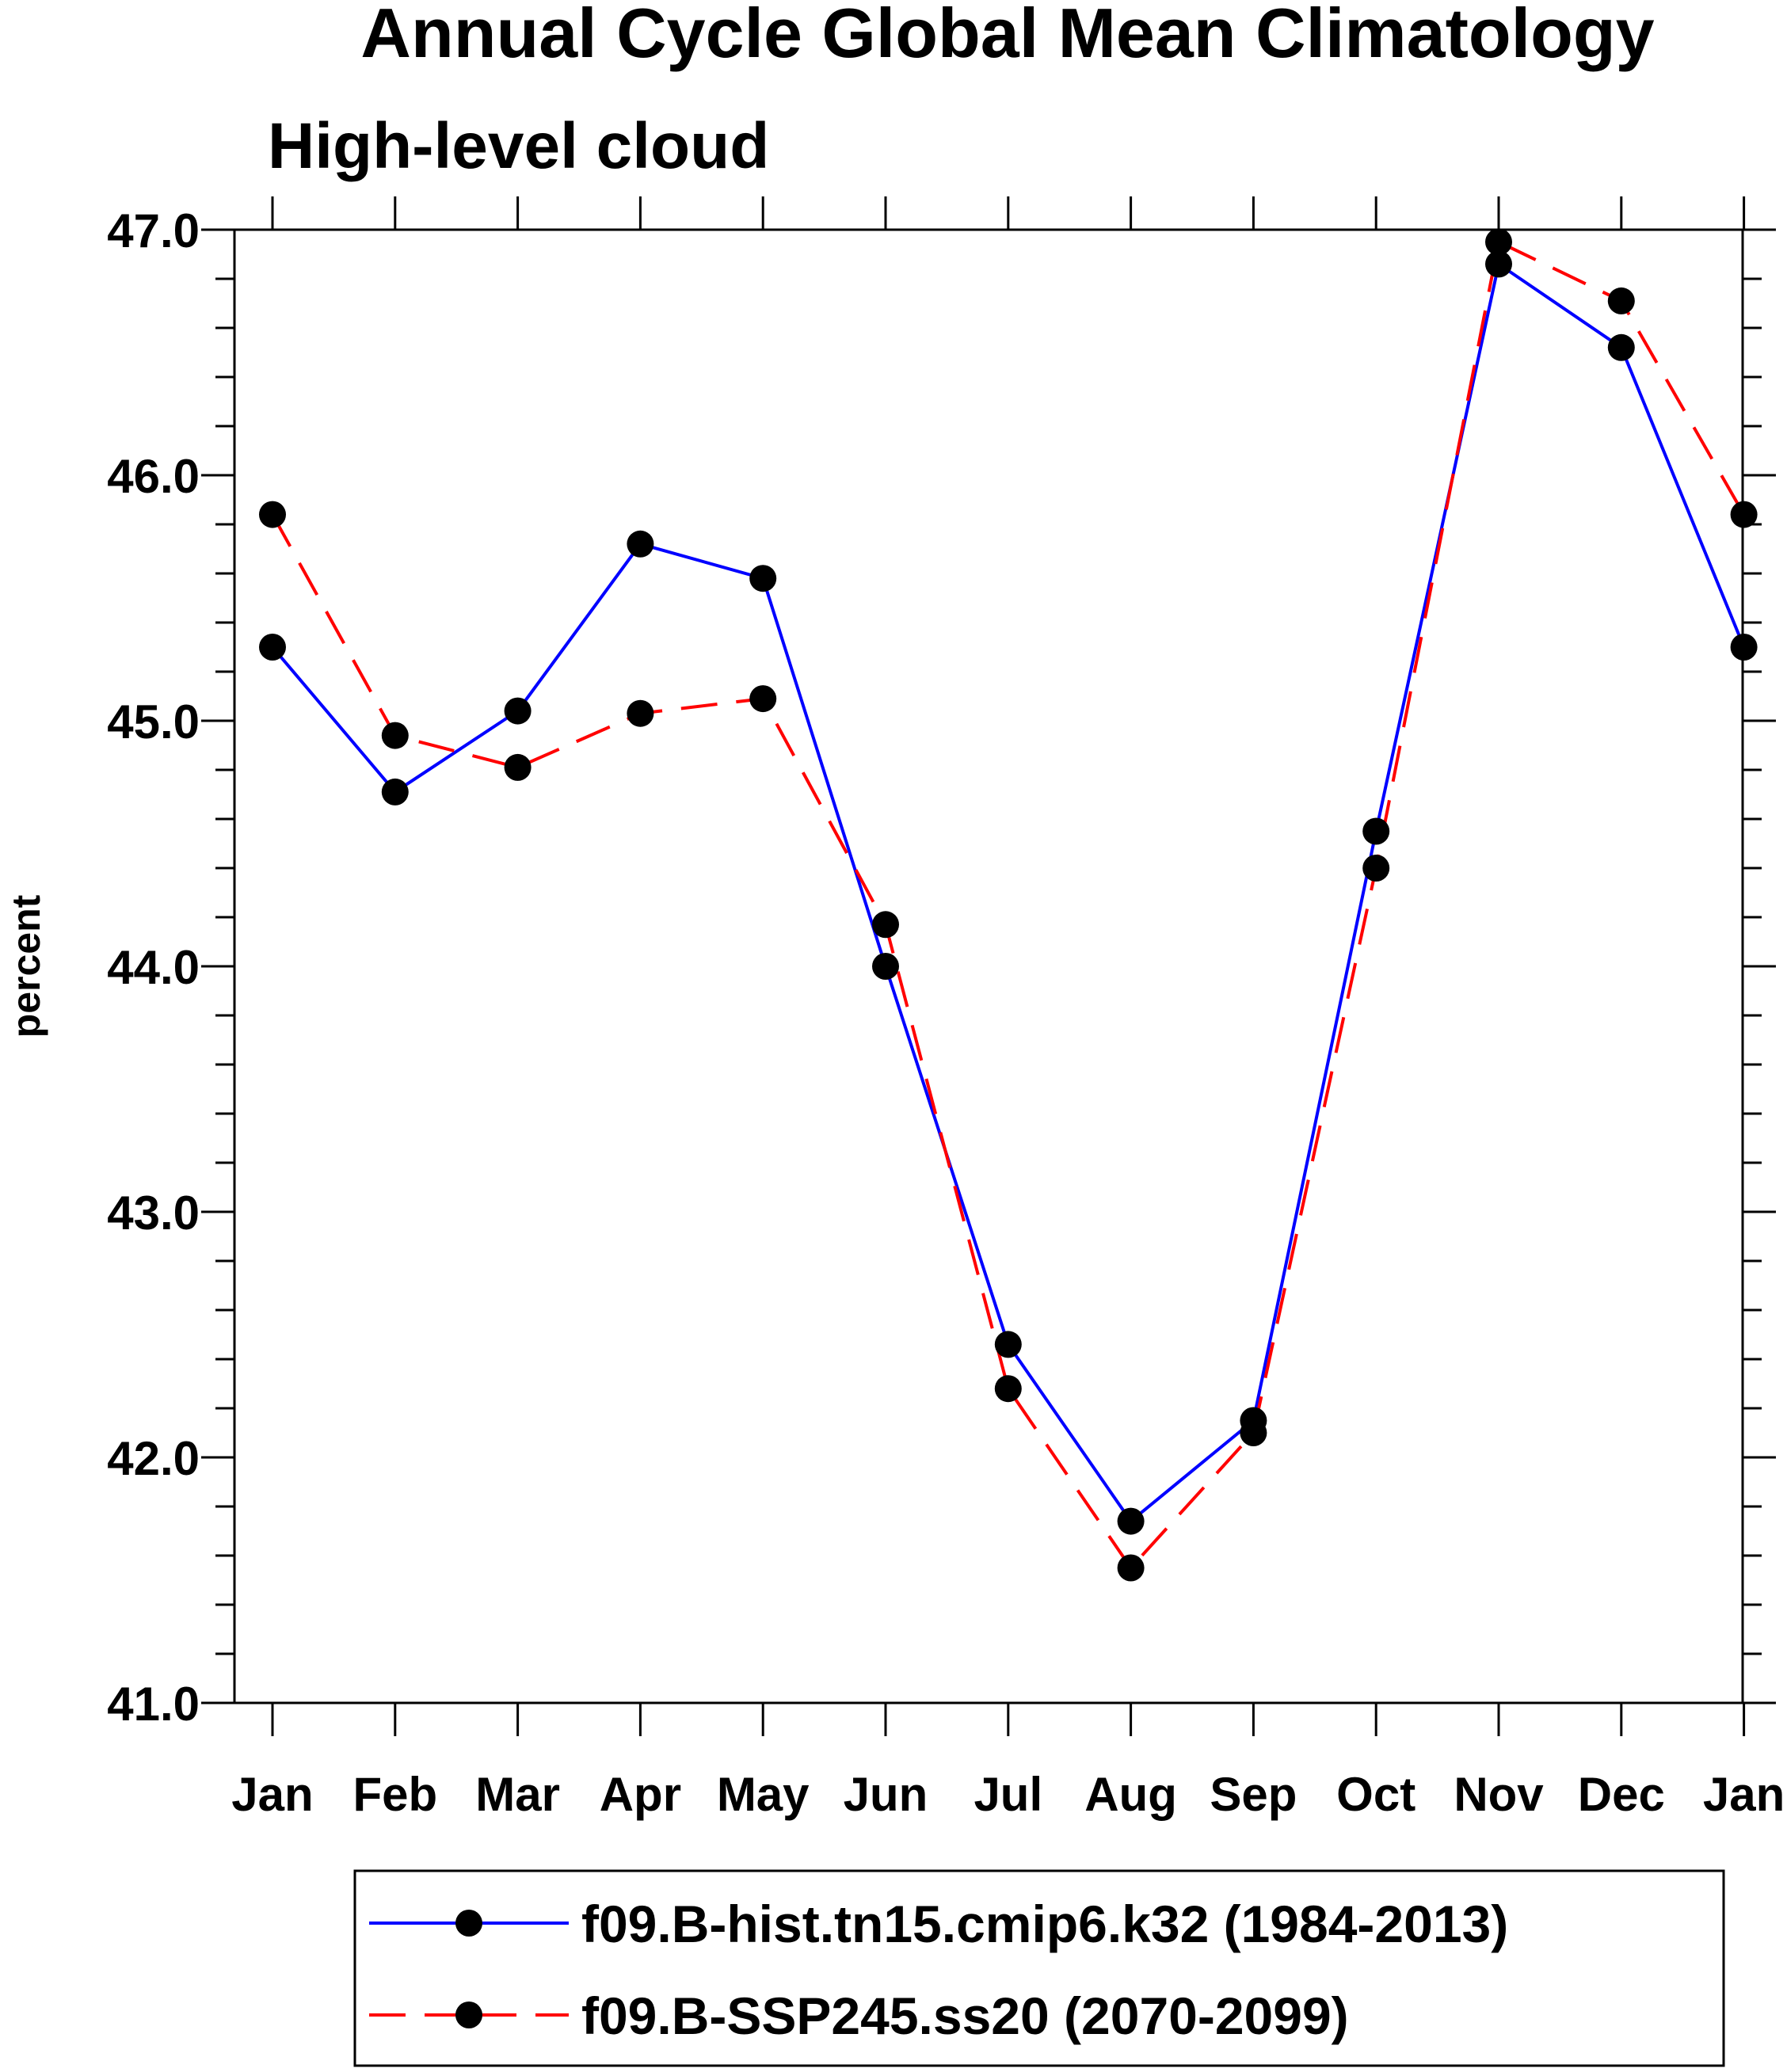  Describe the element at coordinates (763, 1794) in the screenshot. I see `x-tick-label: May` at that location.